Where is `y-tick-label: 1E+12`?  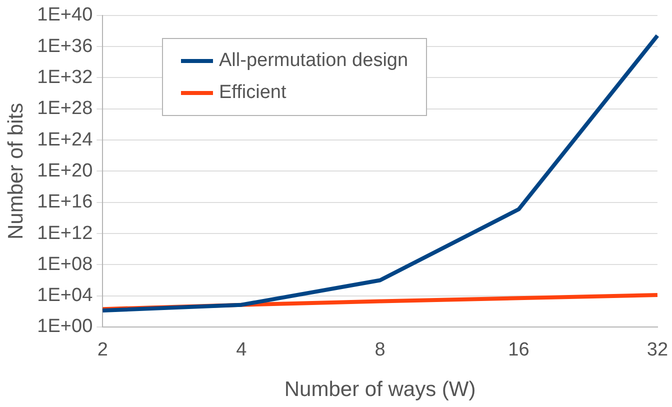
y-tick-label: 1E+12 is located at coordinates (65, 233).